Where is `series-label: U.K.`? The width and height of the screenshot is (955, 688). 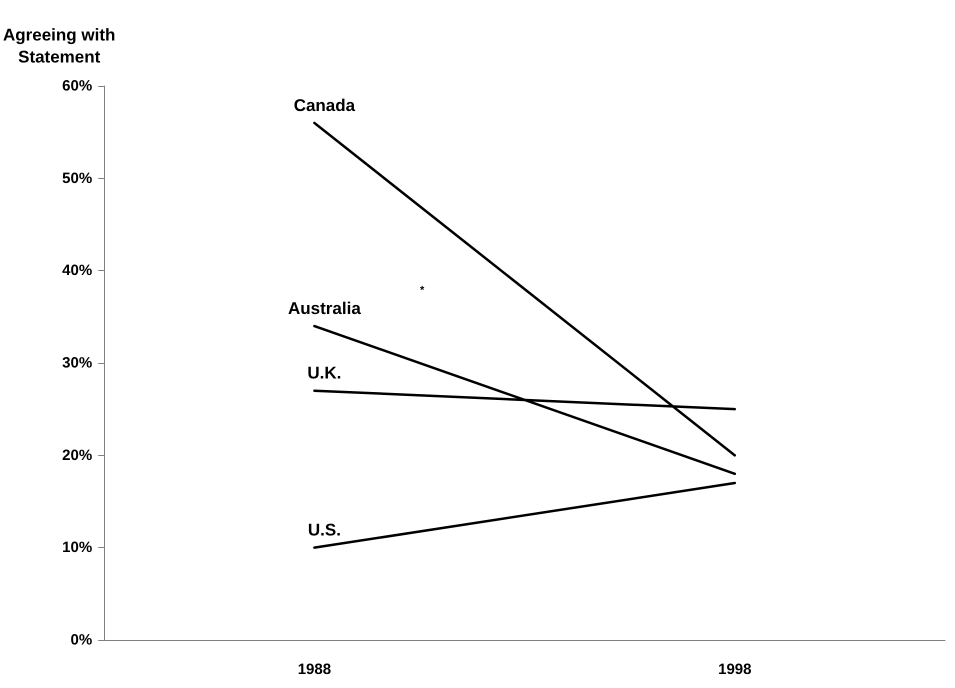 series-label: U.K. is located at coordinates (324, 373).